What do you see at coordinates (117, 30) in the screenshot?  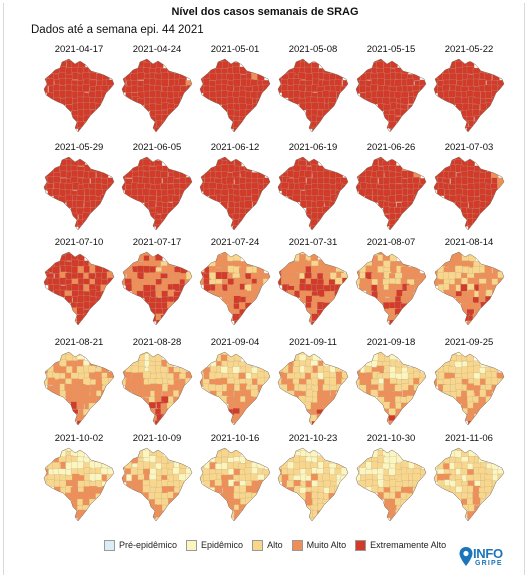 I see `figure-subtitle: Dados até a semana epi. 44 2021` at bounding box center [117, 30].